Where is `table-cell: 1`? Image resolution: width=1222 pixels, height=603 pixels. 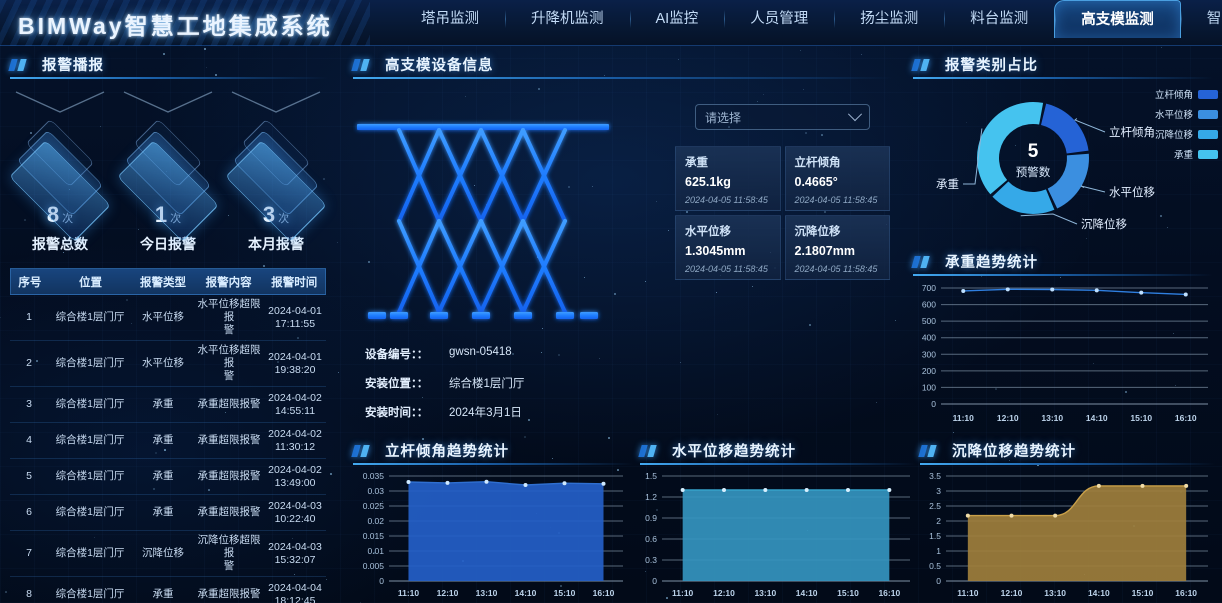 table-cell: 1 is located at coordinates (29, 317).